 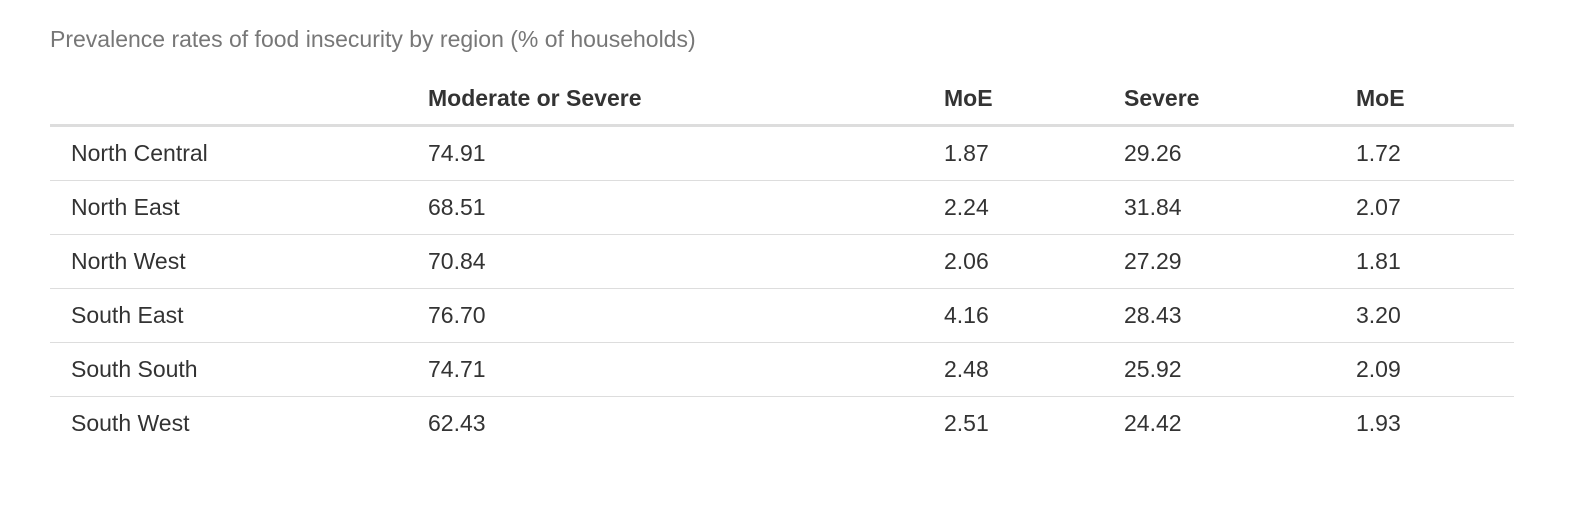 I want to click on table-row: North West 70.84 2.06 27.29 1.81, so click(x=782, y=261).